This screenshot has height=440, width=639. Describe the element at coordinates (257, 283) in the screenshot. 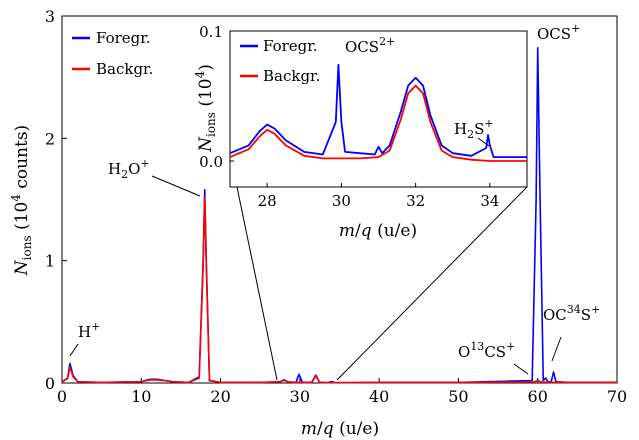

I see `zoom-connector-left` at that location.